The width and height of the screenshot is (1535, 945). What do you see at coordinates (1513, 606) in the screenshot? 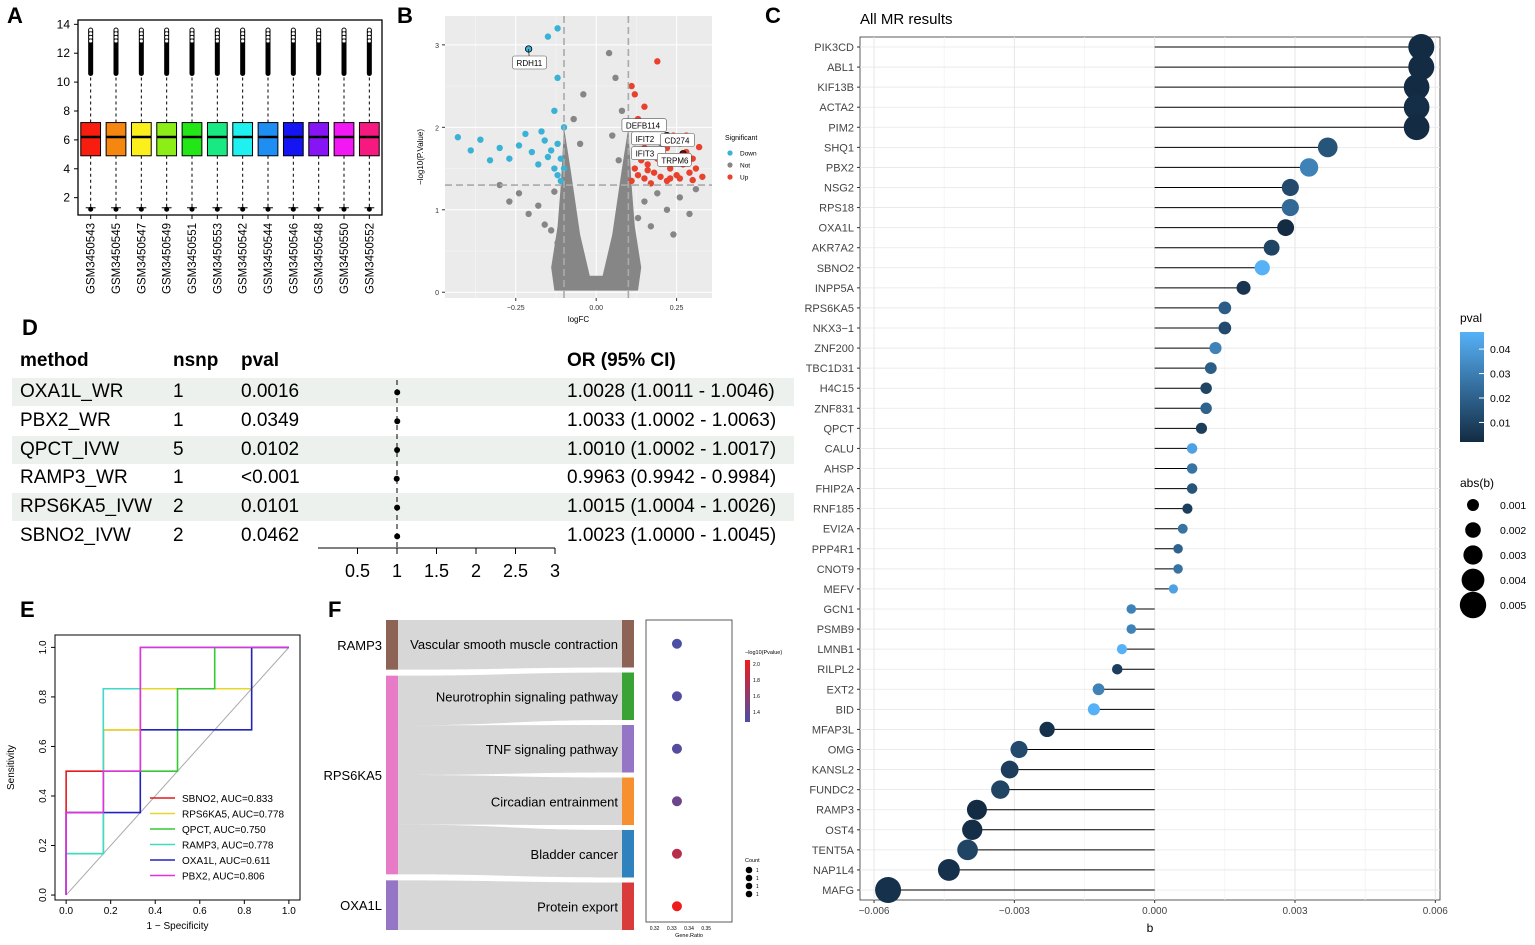
I see `size-legend-label: 0.005` at bounding box center [1513, 606].